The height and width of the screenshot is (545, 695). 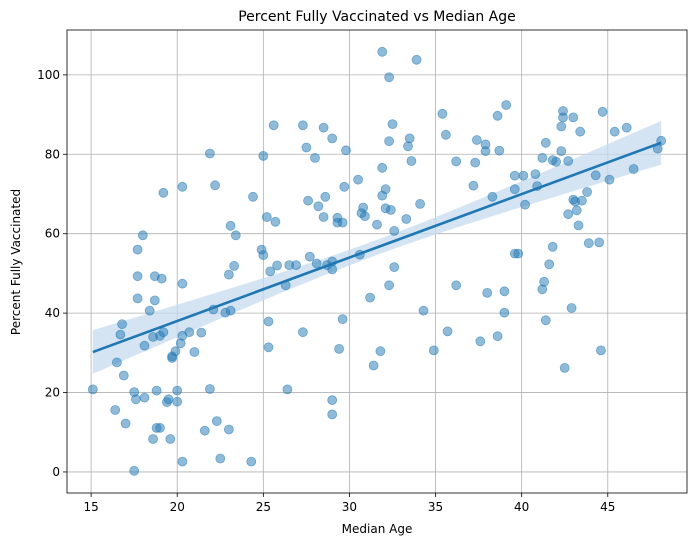 What do you see at coordinates (52, 234) in the screenshot?
I see `y-tick-label: 60` at bounding box center [52, 234].